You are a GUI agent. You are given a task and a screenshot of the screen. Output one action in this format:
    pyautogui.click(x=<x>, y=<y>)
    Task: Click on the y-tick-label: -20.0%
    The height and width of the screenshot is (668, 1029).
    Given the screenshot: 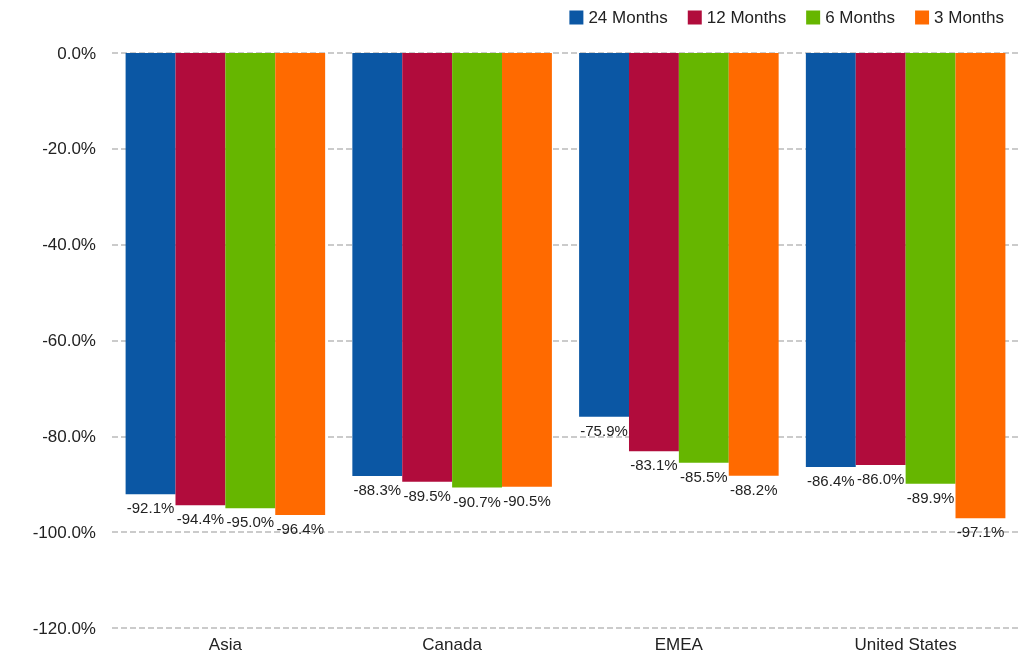 What is the action you would take?
    pyautogui.click(x=69, y=149)
    